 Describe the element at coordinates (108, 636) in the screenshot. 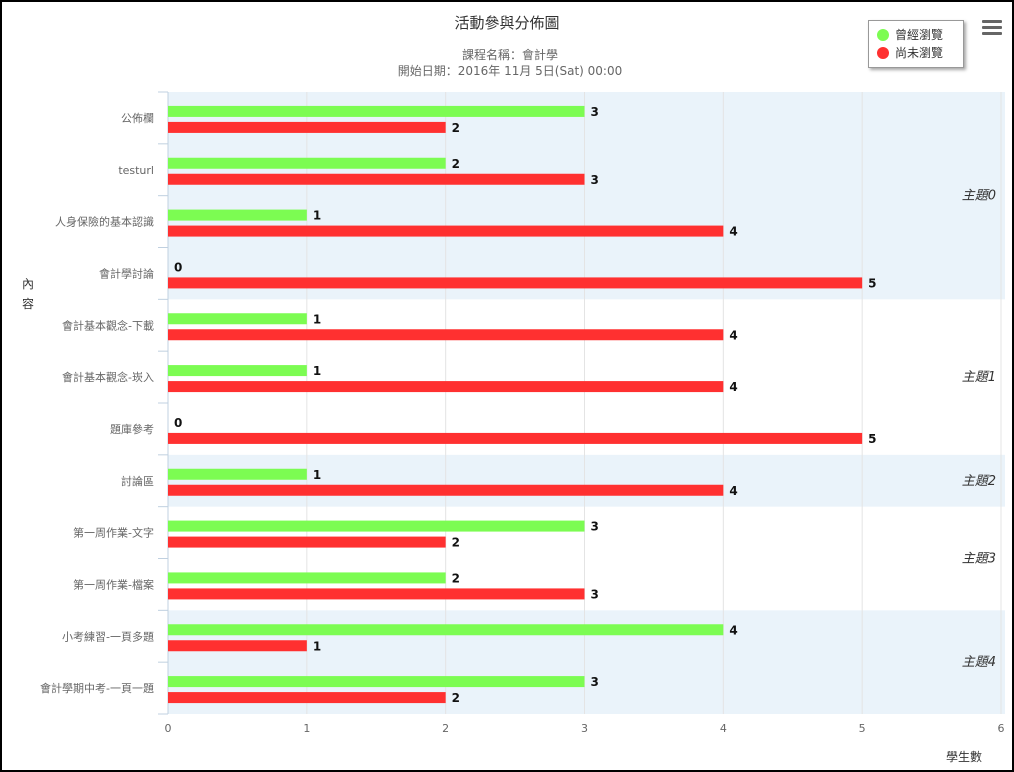

I see `category-label: 小考練習-一頁多題` at that location.